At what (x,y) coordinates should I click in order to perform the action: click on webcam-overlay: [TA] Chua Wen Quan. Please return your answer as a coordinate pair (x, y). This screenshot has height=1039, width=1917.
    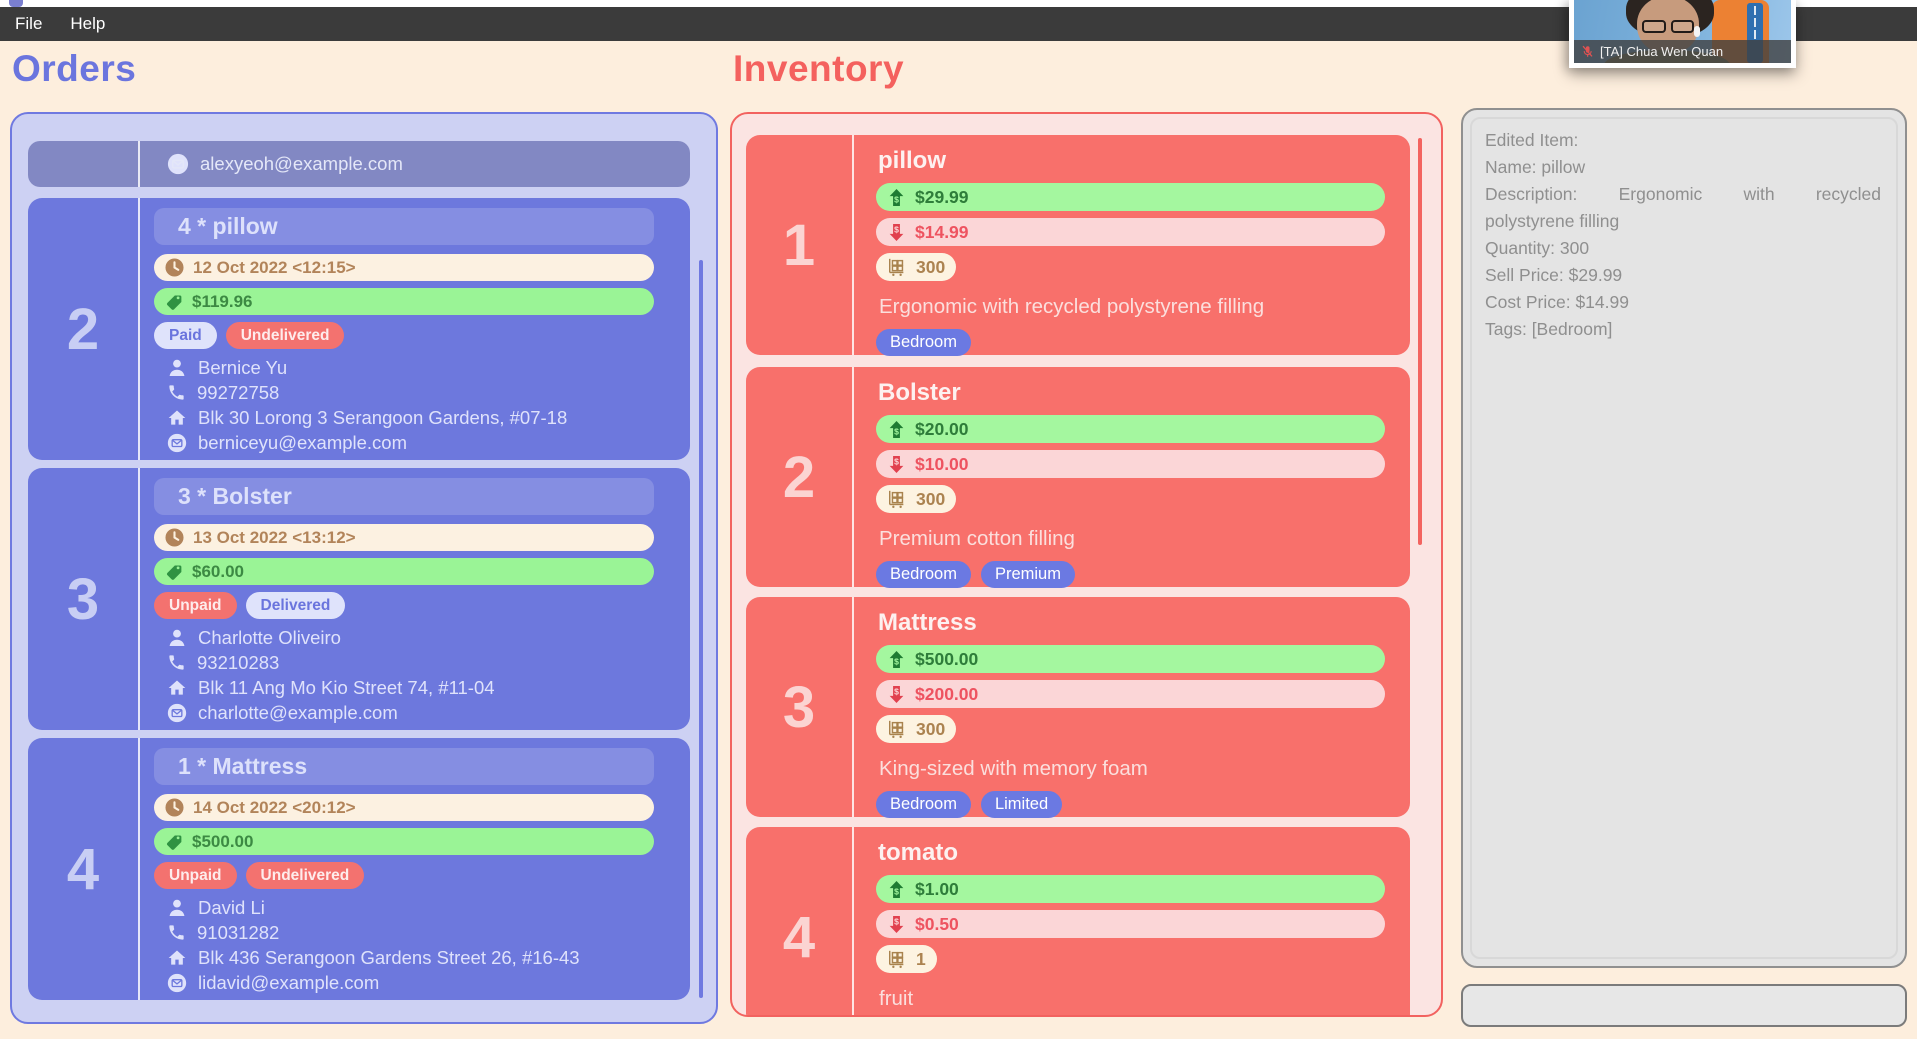
    Looking at the image, I should click on (1682, 34).